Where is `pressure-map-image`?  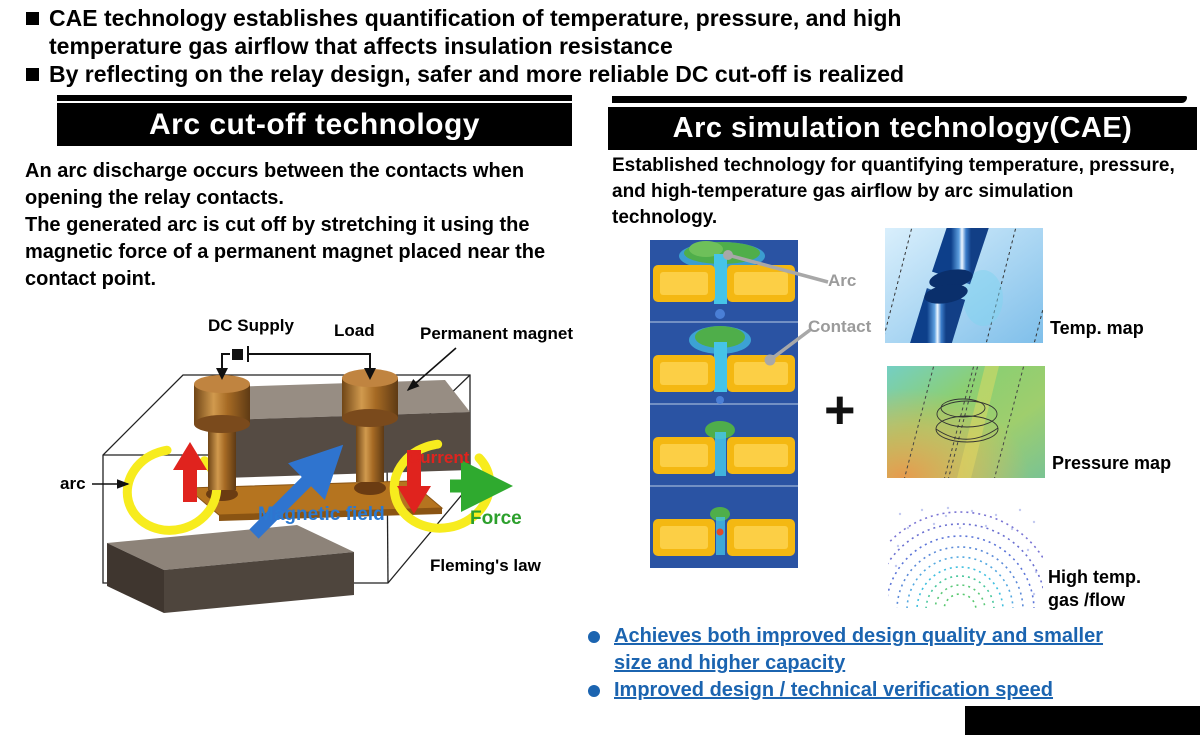 pressure-map-image is located at coordinates (966, 422).